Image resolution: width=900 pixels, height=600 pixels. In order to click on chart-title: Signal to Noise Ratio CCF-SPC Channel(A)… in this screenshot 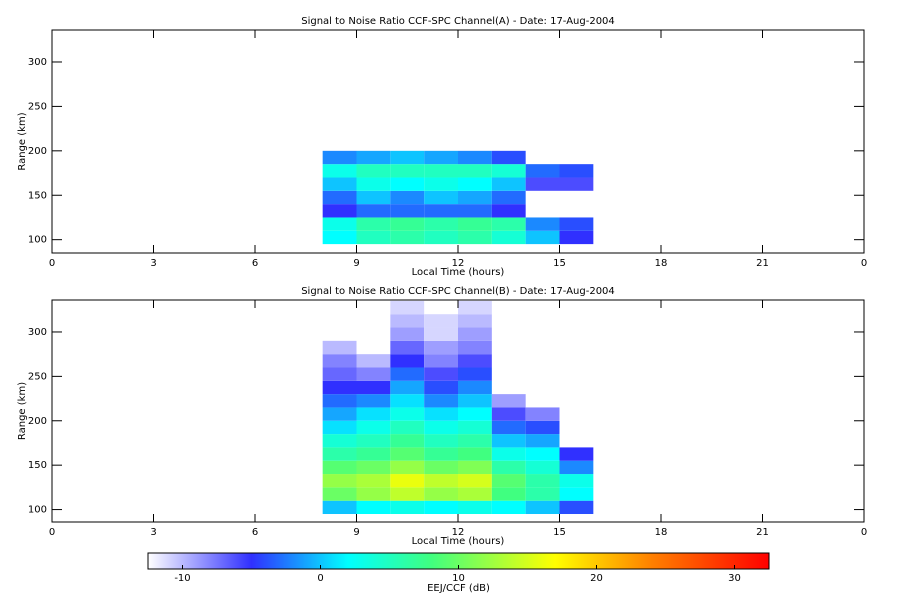, I will do `click(458, 21)`.